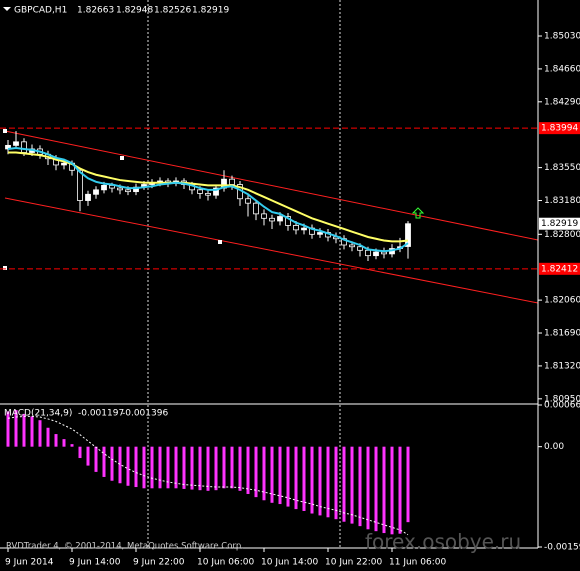  I want to click on x-tick-label: 9 Jun 22:00, so click(159, 563).